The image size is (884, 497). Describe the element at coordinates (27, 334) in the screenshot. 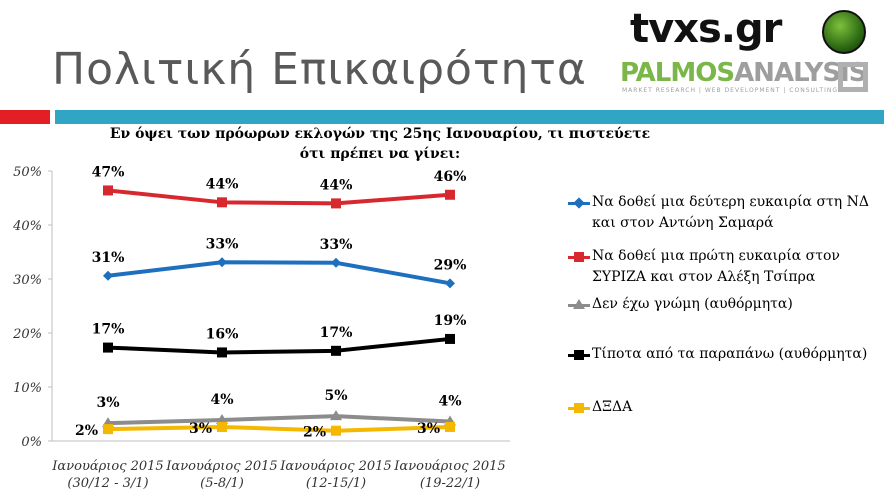

I see `y-tick-label: 20%` at that location.